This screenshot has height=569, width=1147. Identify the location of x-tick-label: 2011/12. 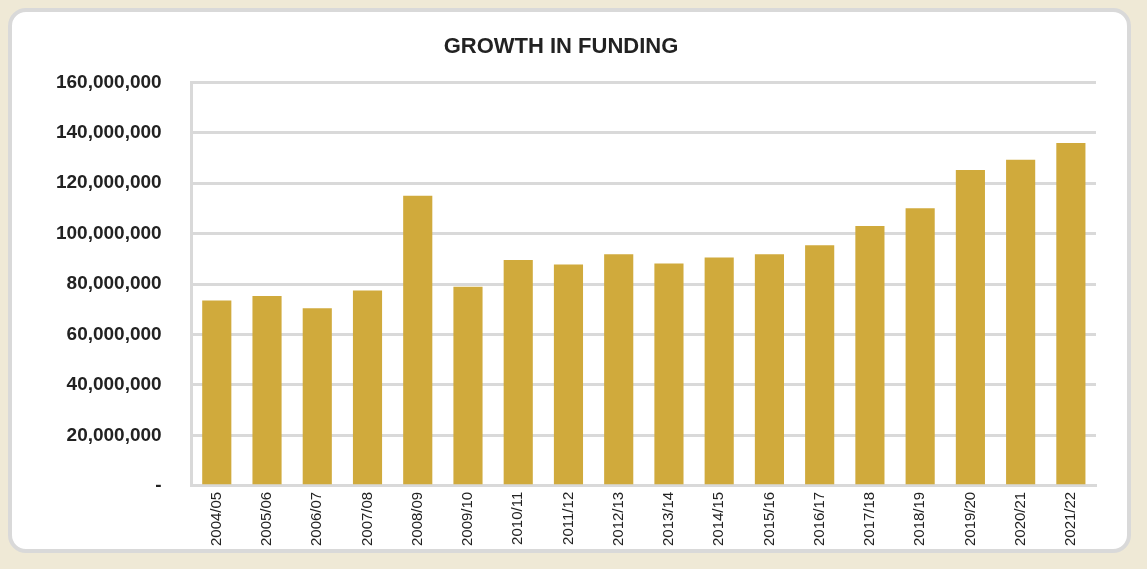
(567, 518).